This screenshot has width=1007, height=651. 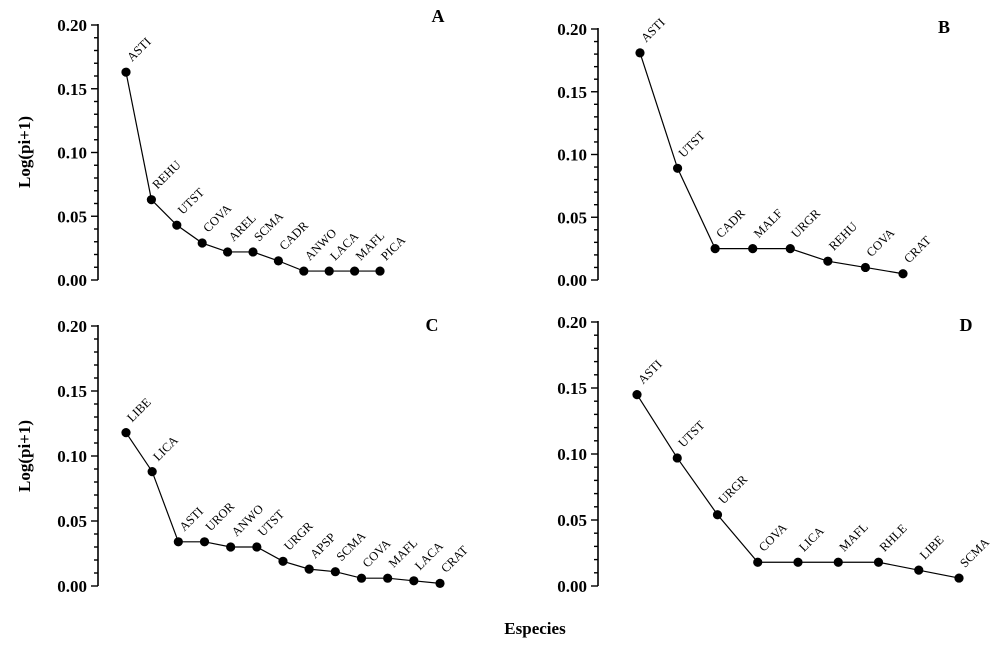 I want to click on data-label: SCMA, so click(x=974, y=552).